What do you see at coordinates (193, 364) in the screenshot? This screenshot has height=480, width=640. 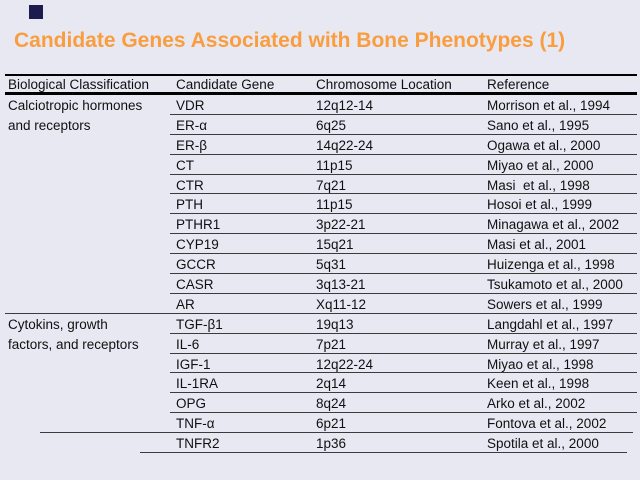 I see `candidate-gene-cell: IGF-1` at bounding box center [193, 364].